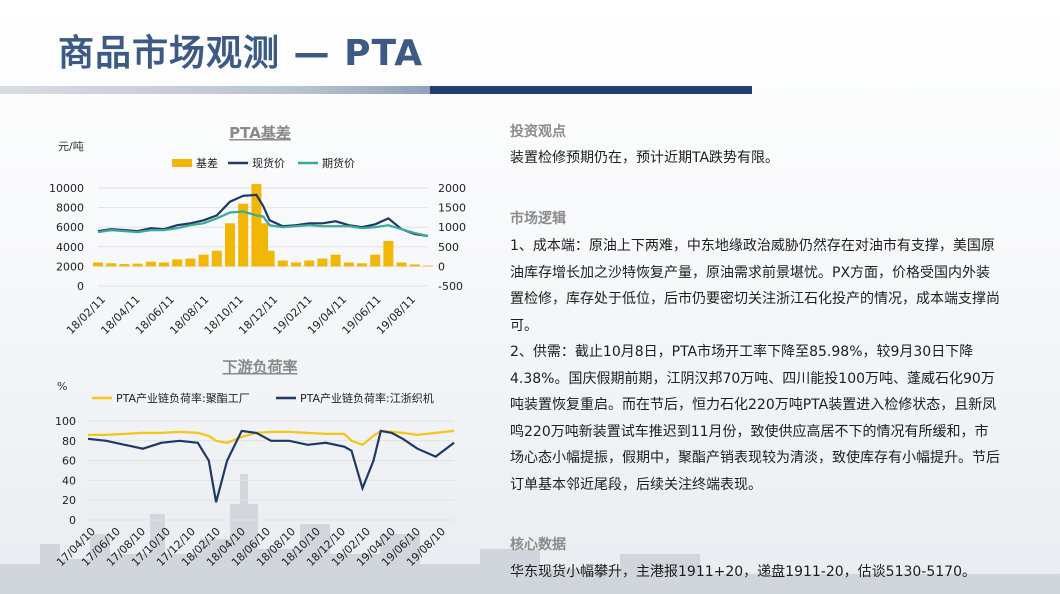  Describe the element at coordinates (376, 90) in the screenshot. I see `title-underline` at that location.